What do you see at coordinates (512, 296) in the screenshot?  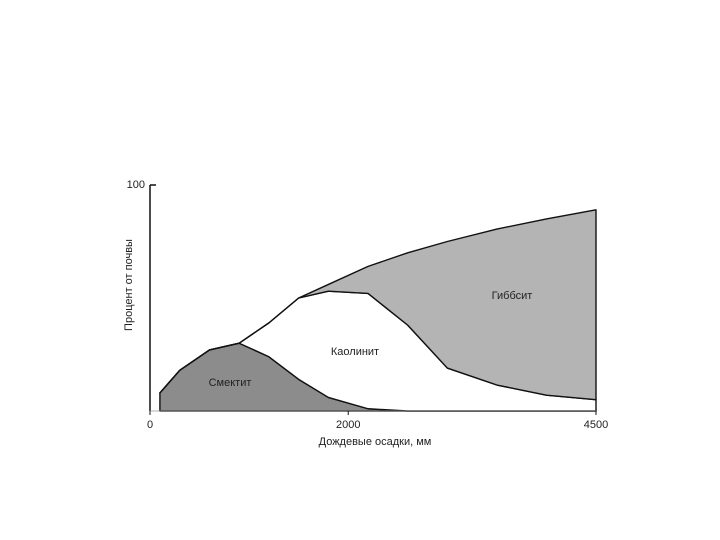 I see `area-label: Гиббсит` at bounding box center [512, 296].